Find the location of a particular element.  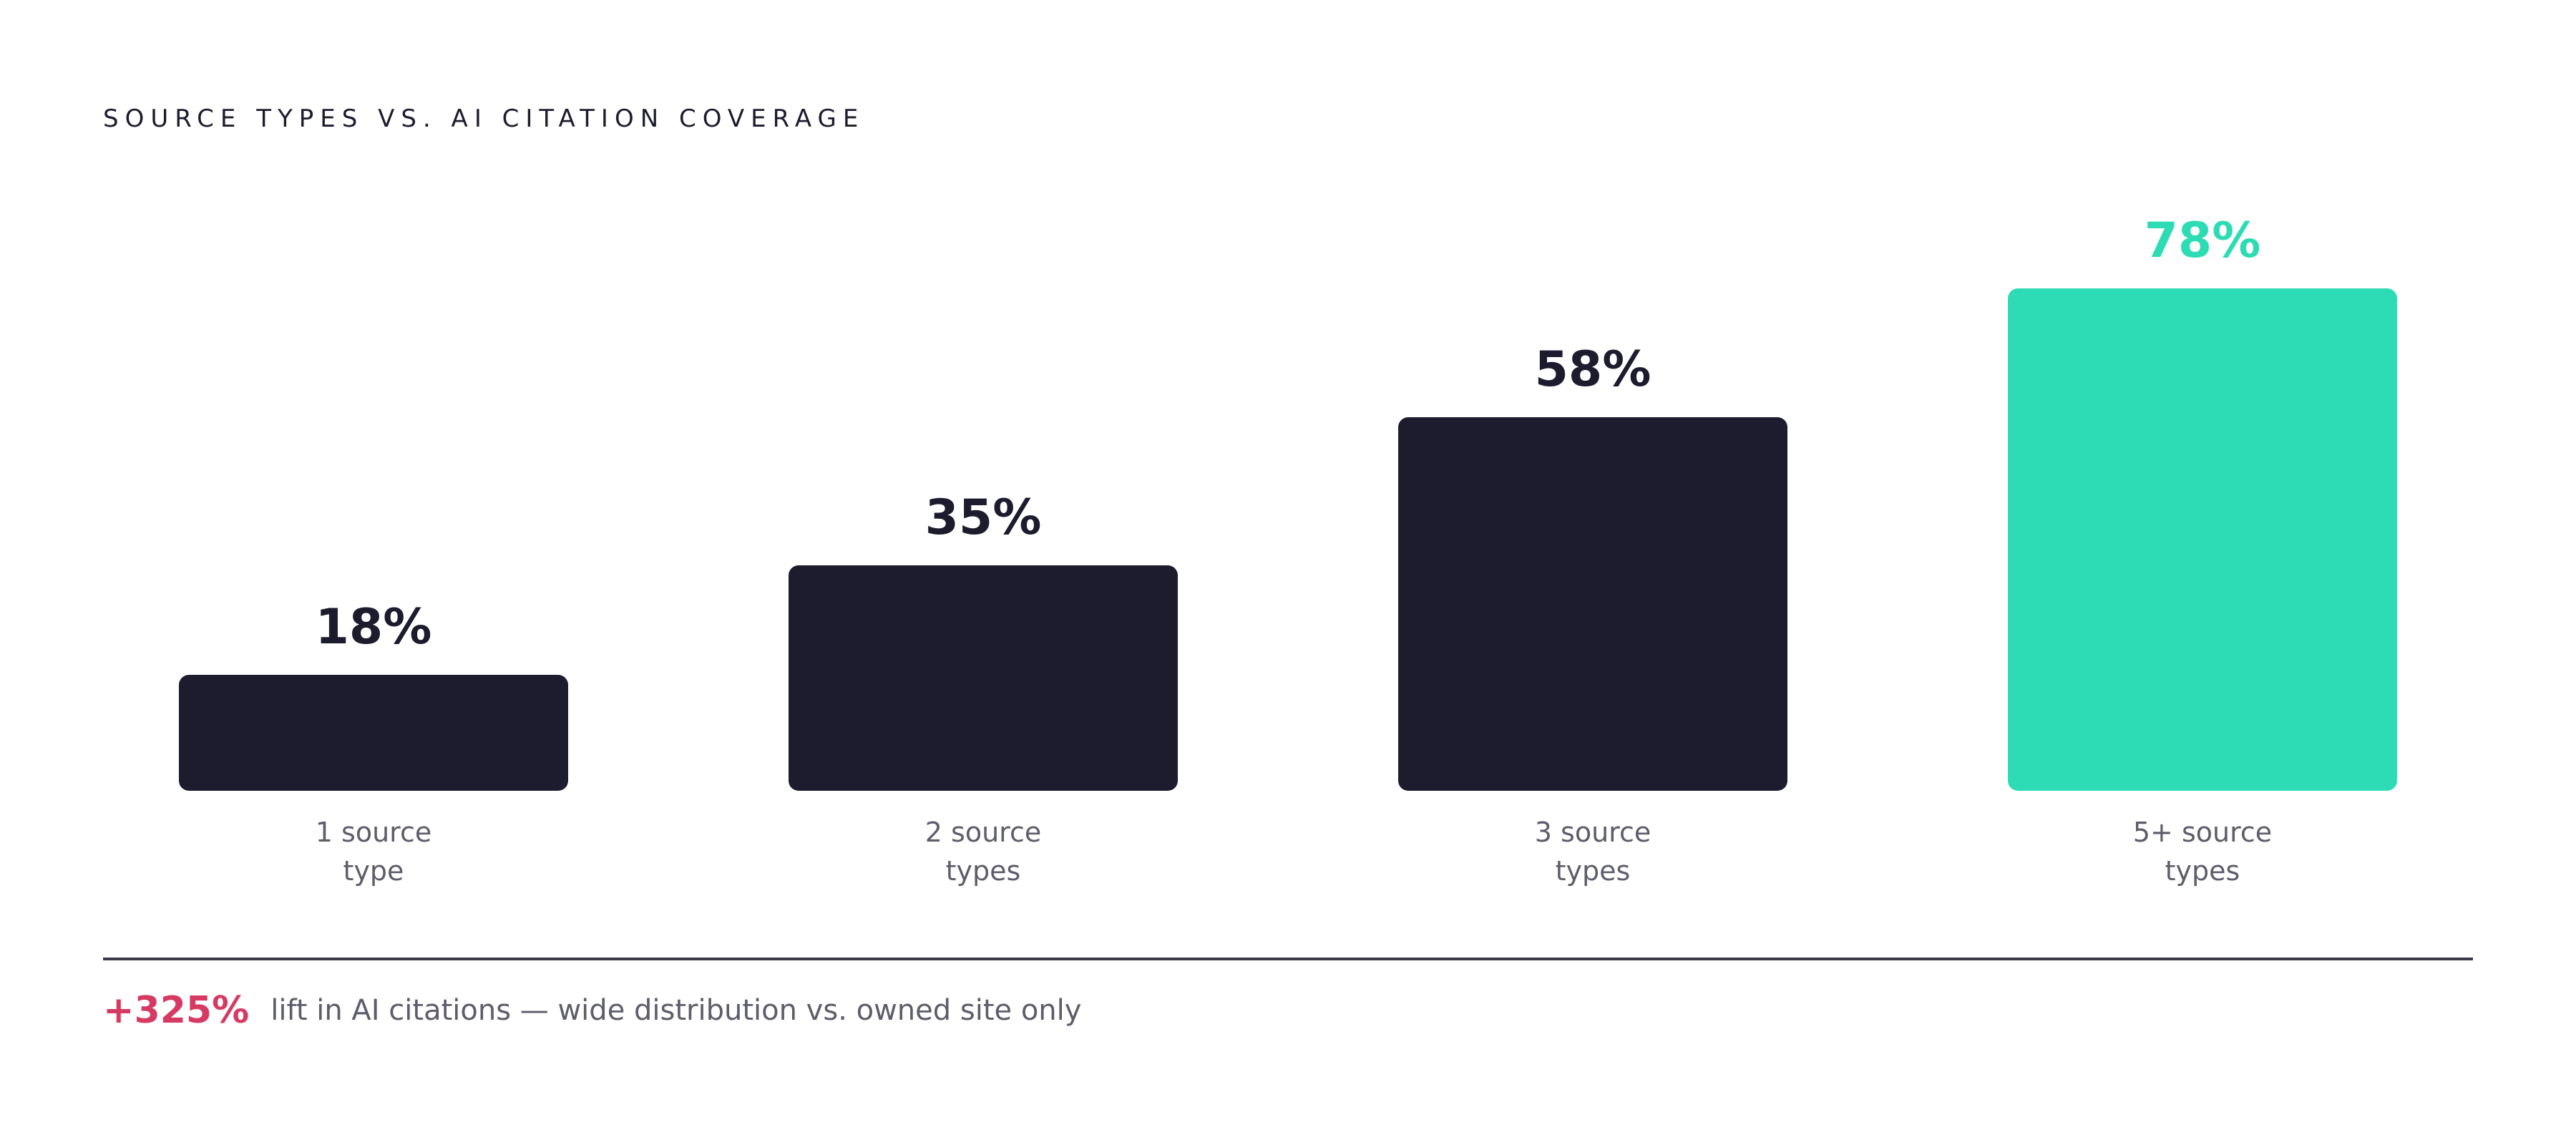

category-label: 5+ source is located at coordinates (2202, 833).